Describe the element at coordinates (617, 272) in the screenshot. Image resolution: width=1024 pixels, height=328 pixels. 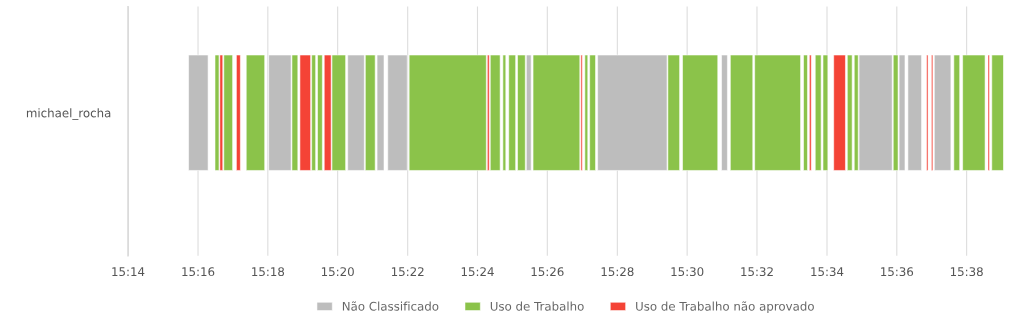
I see `x-tick-label: 15:28` at that location.